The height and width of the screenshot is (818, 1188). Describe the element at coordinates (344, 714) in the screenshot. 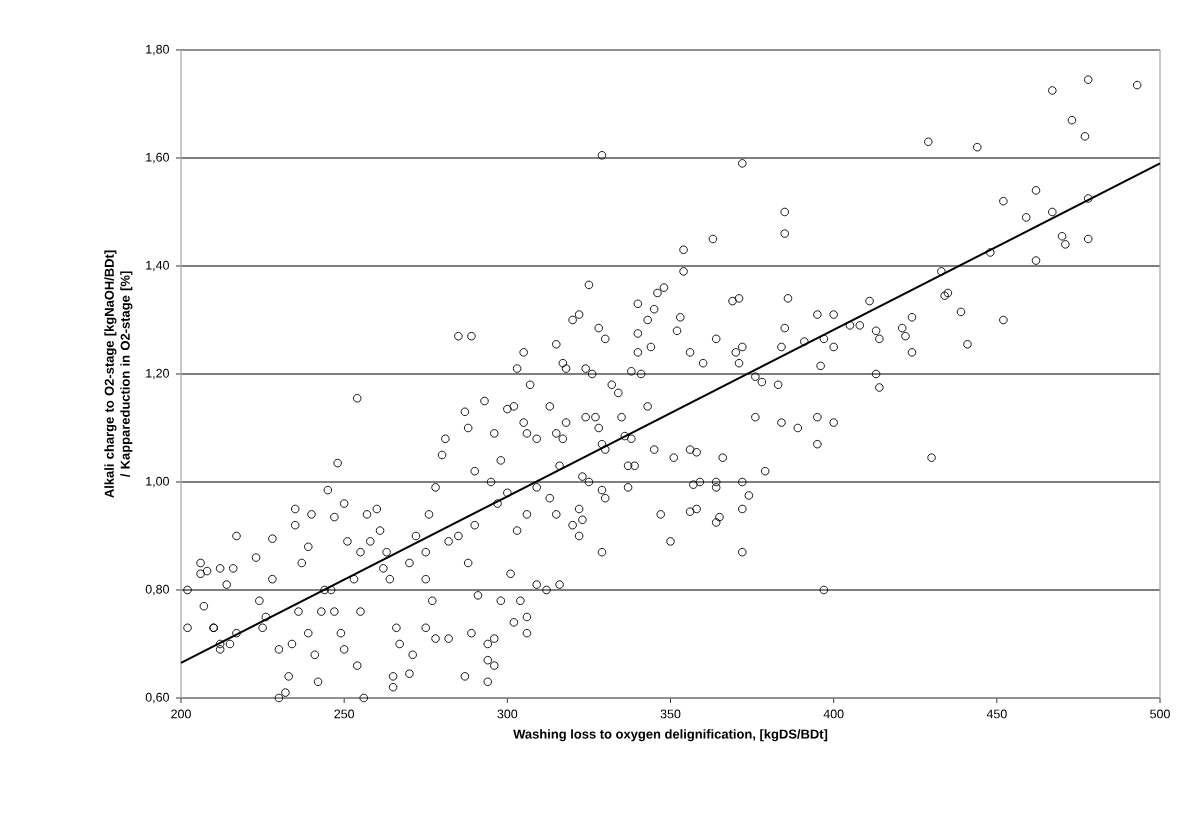

I see `x-tick-label: 250` at that location.